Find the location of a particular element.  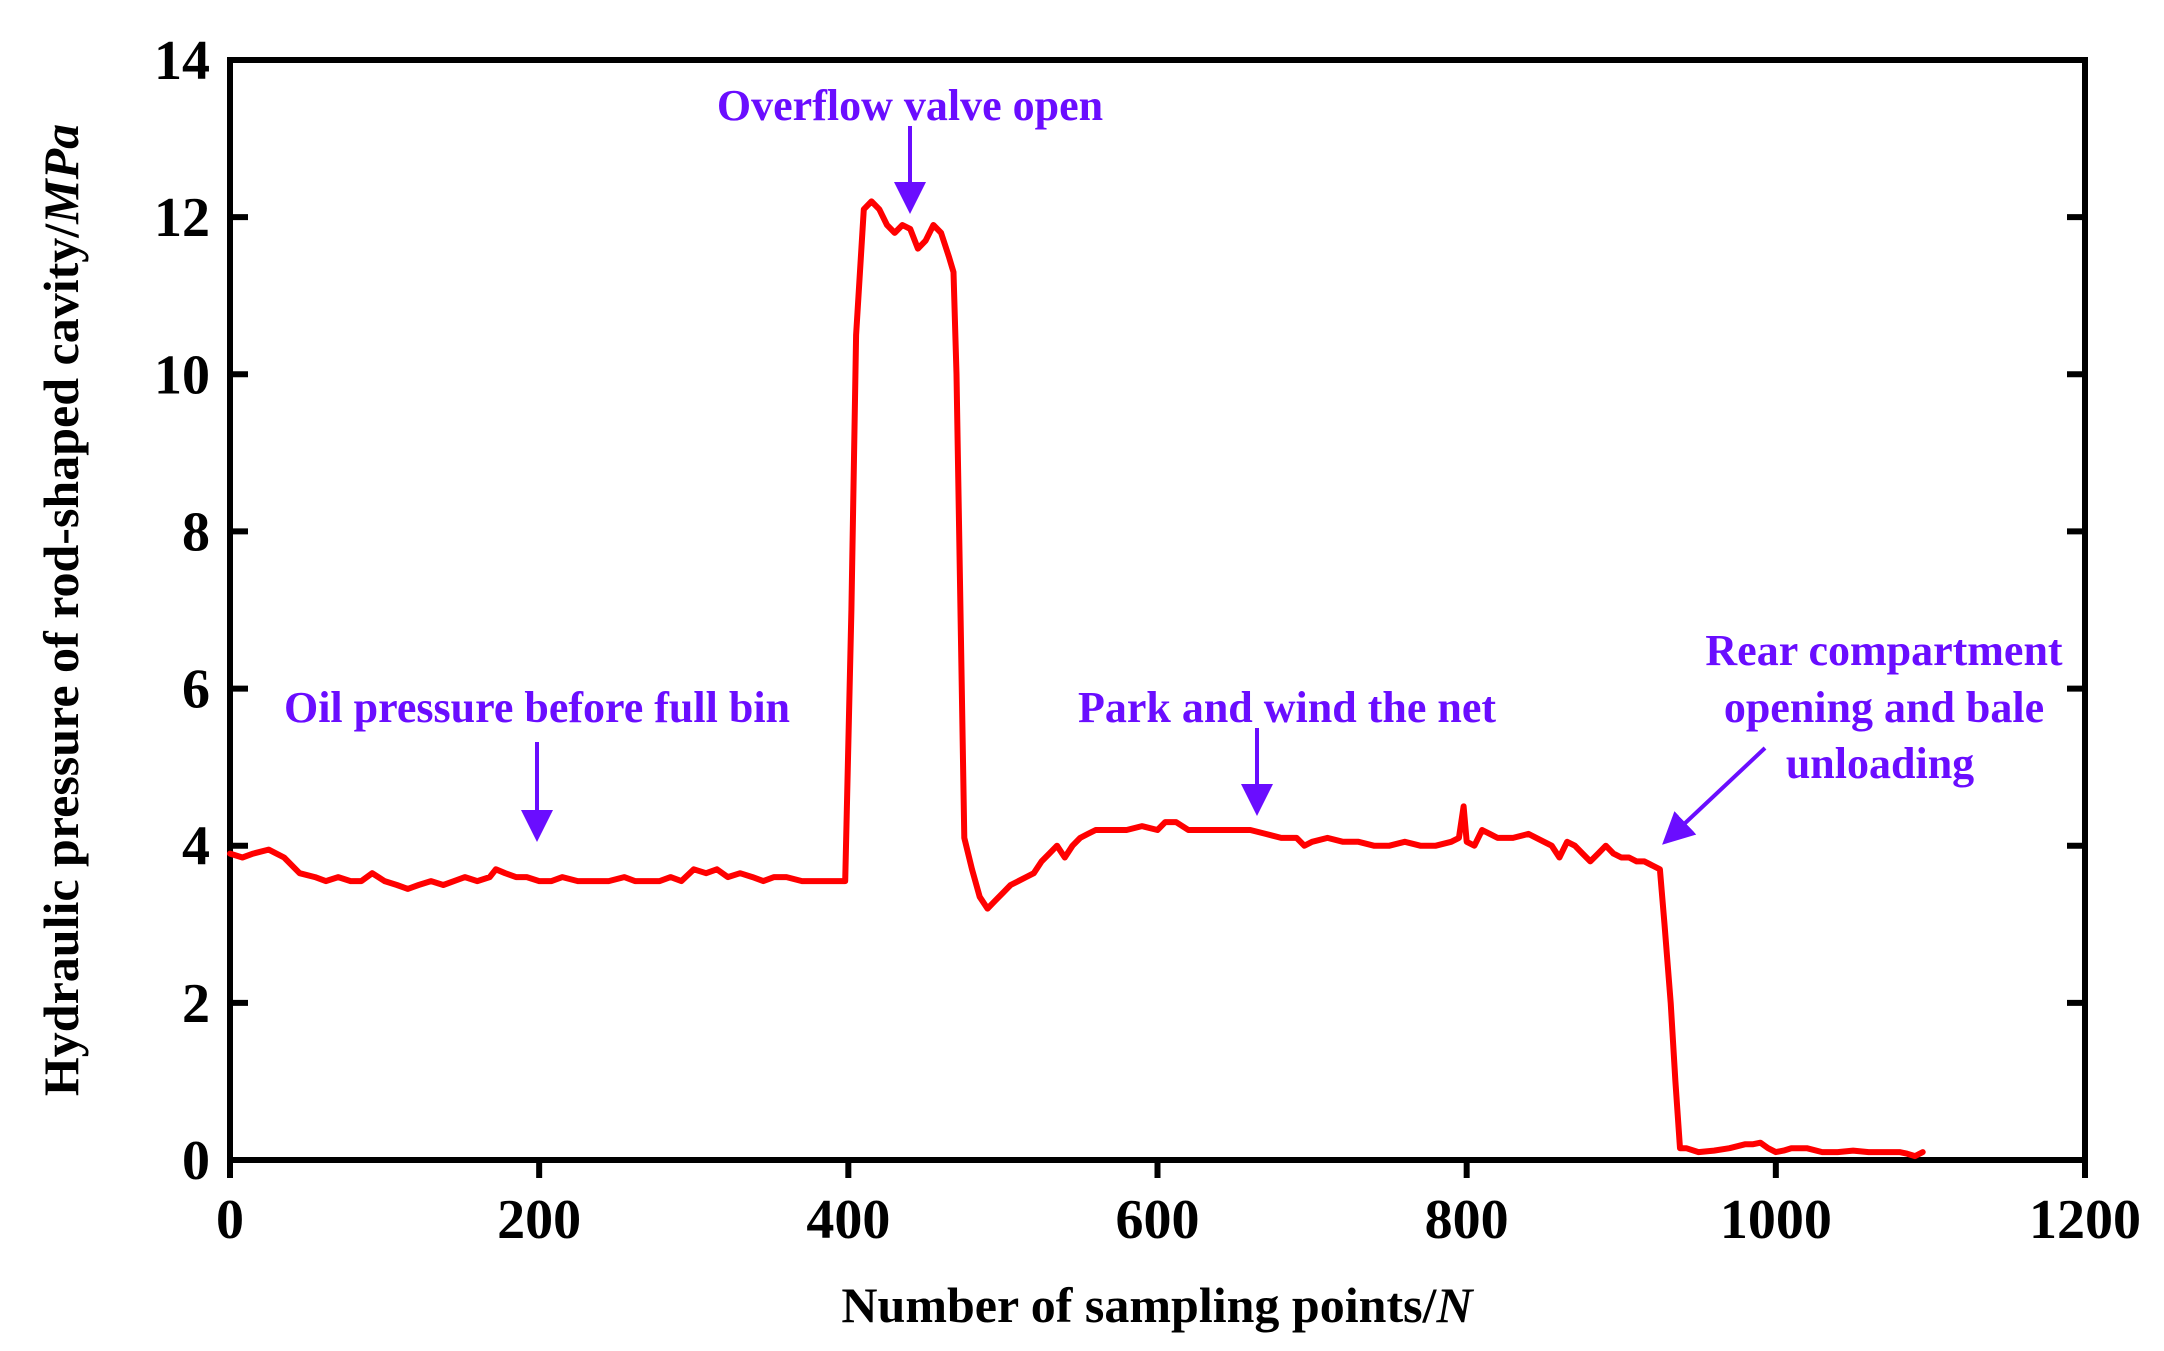

y-tick-label: 10 is located at coordinates (182, 375).